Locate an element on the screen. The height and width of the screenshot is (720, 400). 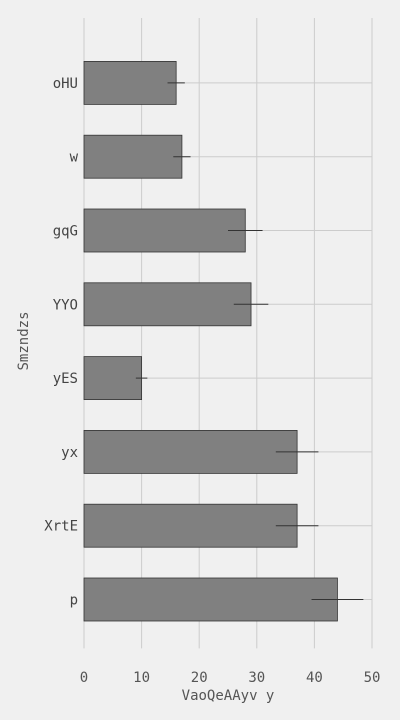
bar-p is located at coordinates (210, 599).